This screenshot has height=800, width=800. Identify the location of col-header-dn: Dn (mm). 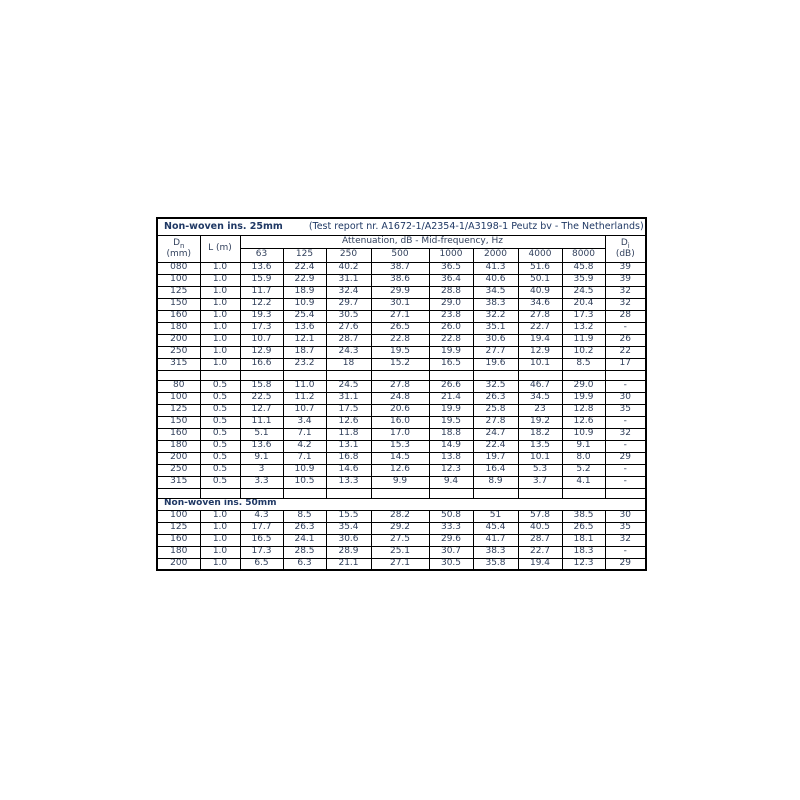
(178, 248).